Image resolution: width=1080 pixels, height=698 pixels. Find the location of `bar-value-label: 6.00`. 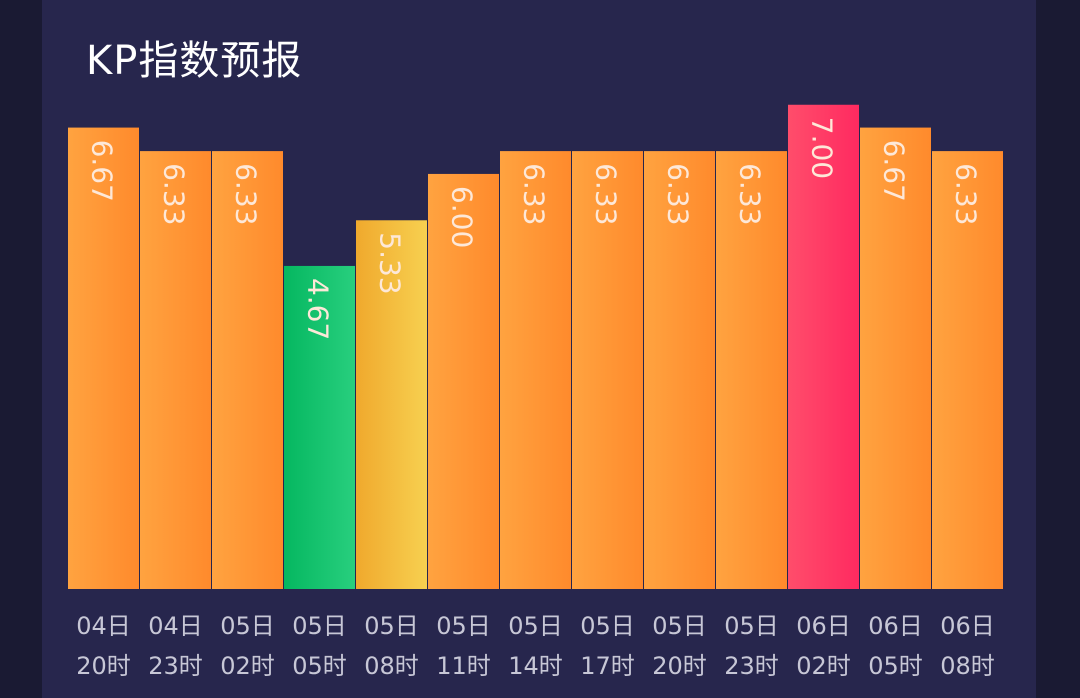

bar-value-label: 6.00 is located at coordinates (462, 217).